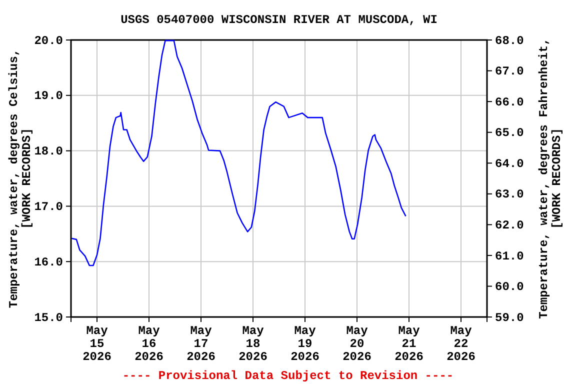  Describe the element at coordinates (509, 195) in the screenshot. I see `y2-tick-label: 63.0` at that location.